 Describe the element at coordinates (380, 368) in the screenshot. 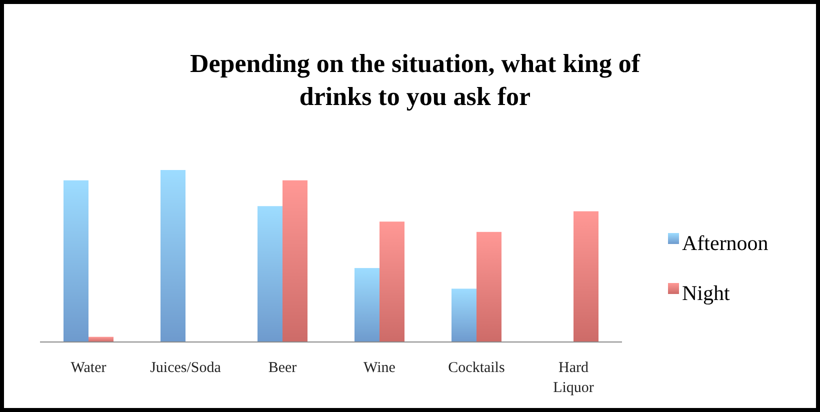

I see `x-tick-label: Wine` at that location.